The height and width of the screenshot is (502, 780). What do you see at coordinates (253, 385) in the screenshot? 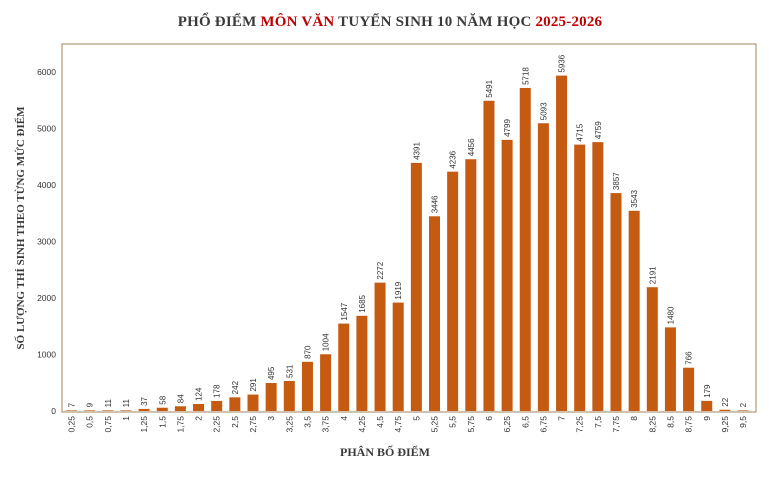
I see `data-label: 291` at bounding box center [253, 385].